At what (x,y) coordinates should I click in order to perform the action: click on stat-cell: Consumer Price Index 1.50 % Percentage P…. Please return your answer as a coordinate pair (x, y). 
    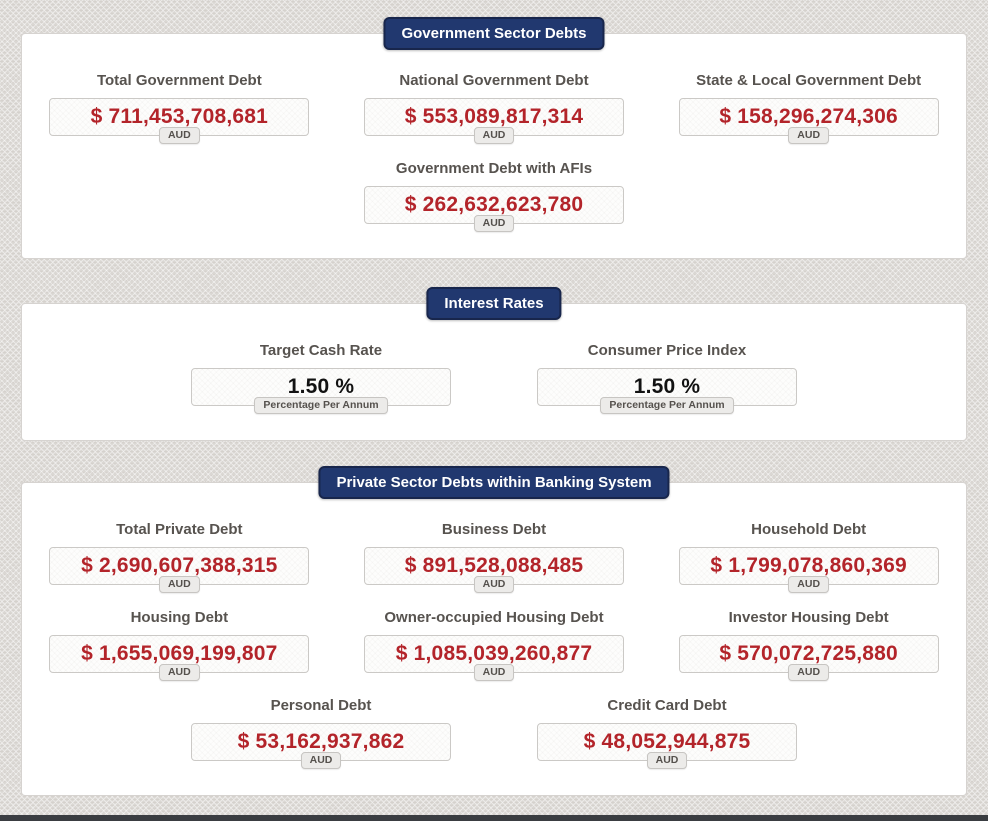
    Looking at the image, I should click on (667, 378).